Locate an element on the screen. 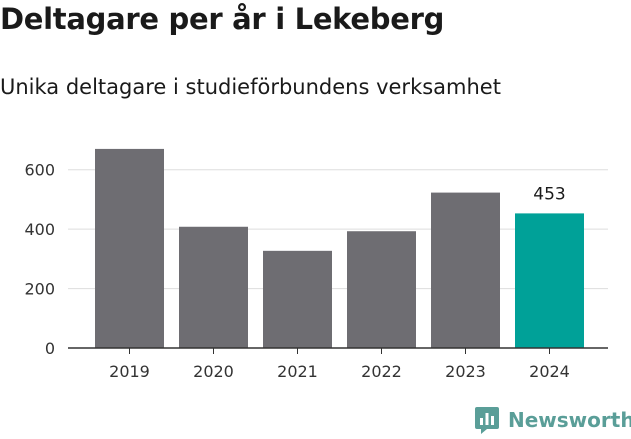 The image size is (631, 439). y-tick-label: 600 is located at coordinates (39, 170).